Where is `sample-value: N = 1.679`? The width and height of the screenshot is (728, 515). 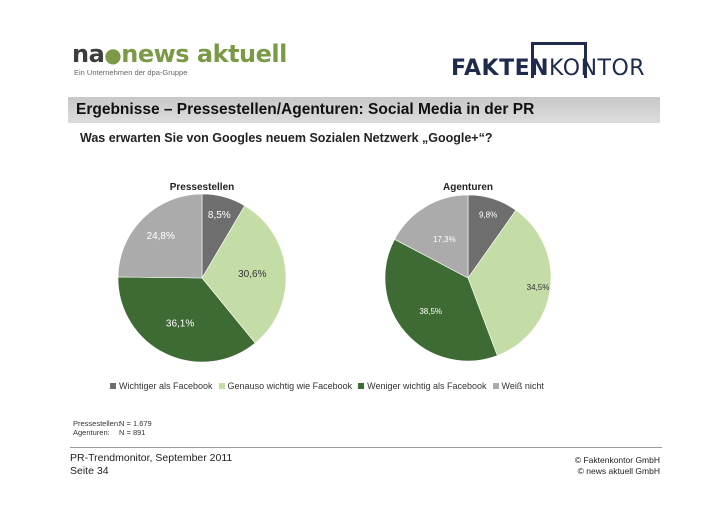 sample-value: N = 1.679 is located at coordinates (135, 423).